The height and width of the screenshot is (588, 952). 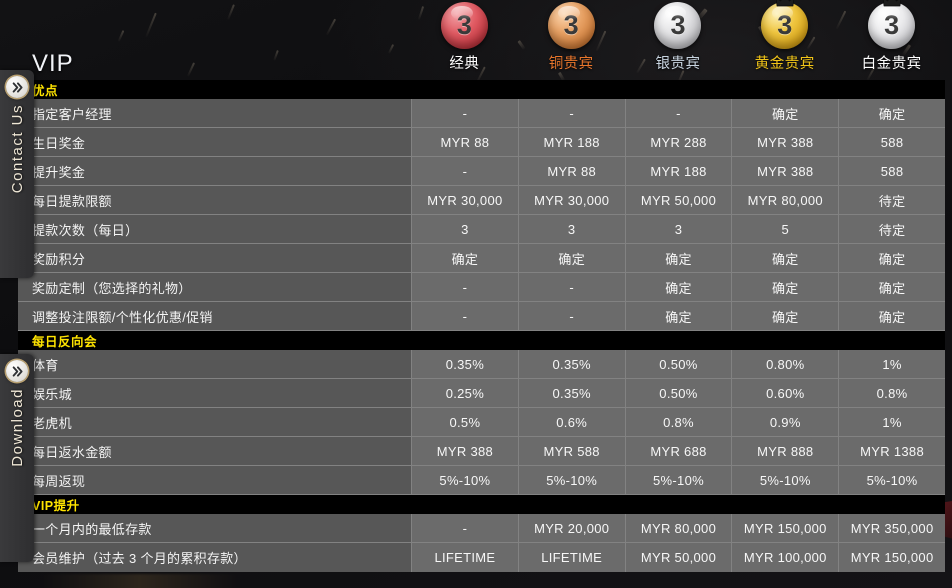 I want to click on cell-platinum: MYR 150,000, so click(x=891, y=557).